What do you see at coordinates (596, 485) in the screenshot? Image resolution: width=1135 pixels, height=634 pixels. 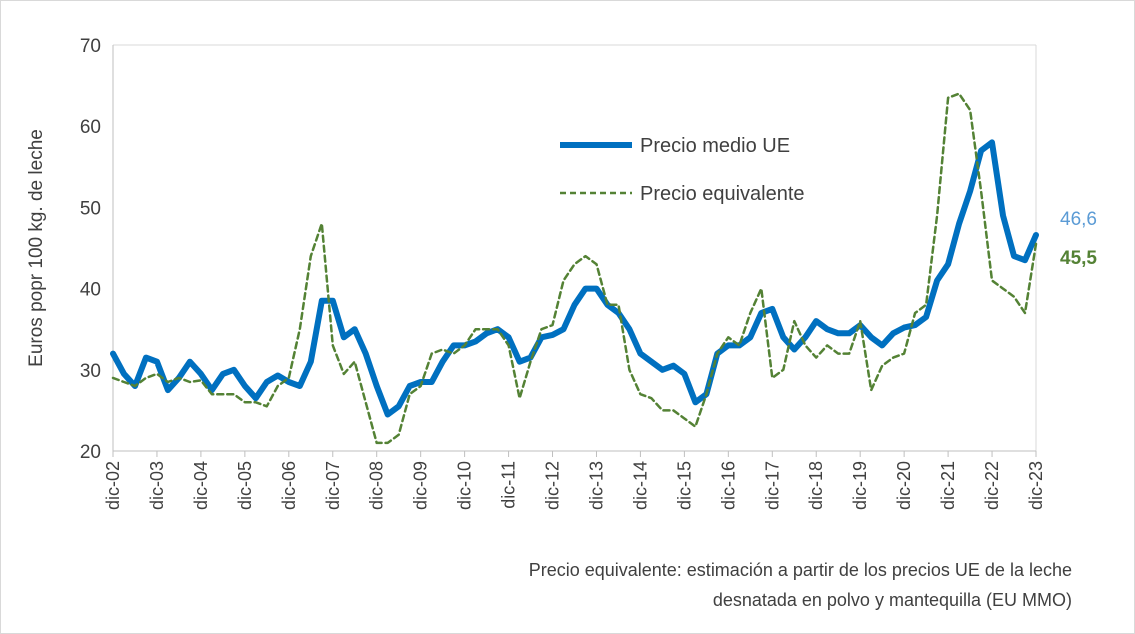 I see `x-tick-label: dic-13` at bounding box center [596, 485].